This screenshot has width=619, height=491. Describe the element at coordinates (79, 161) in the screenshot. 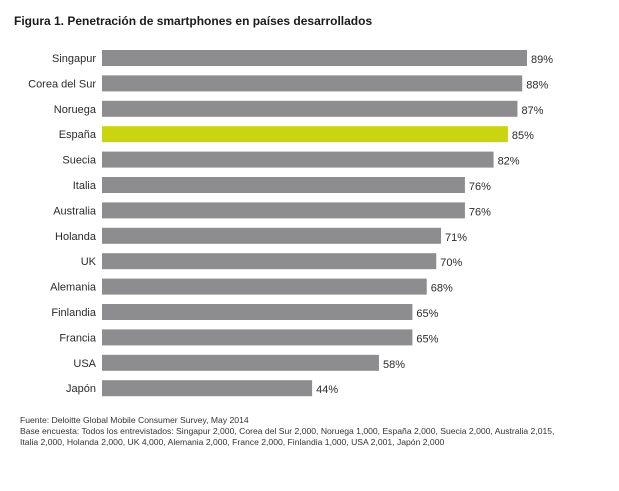

I see `category-label-suecia: Suecia` at that location.